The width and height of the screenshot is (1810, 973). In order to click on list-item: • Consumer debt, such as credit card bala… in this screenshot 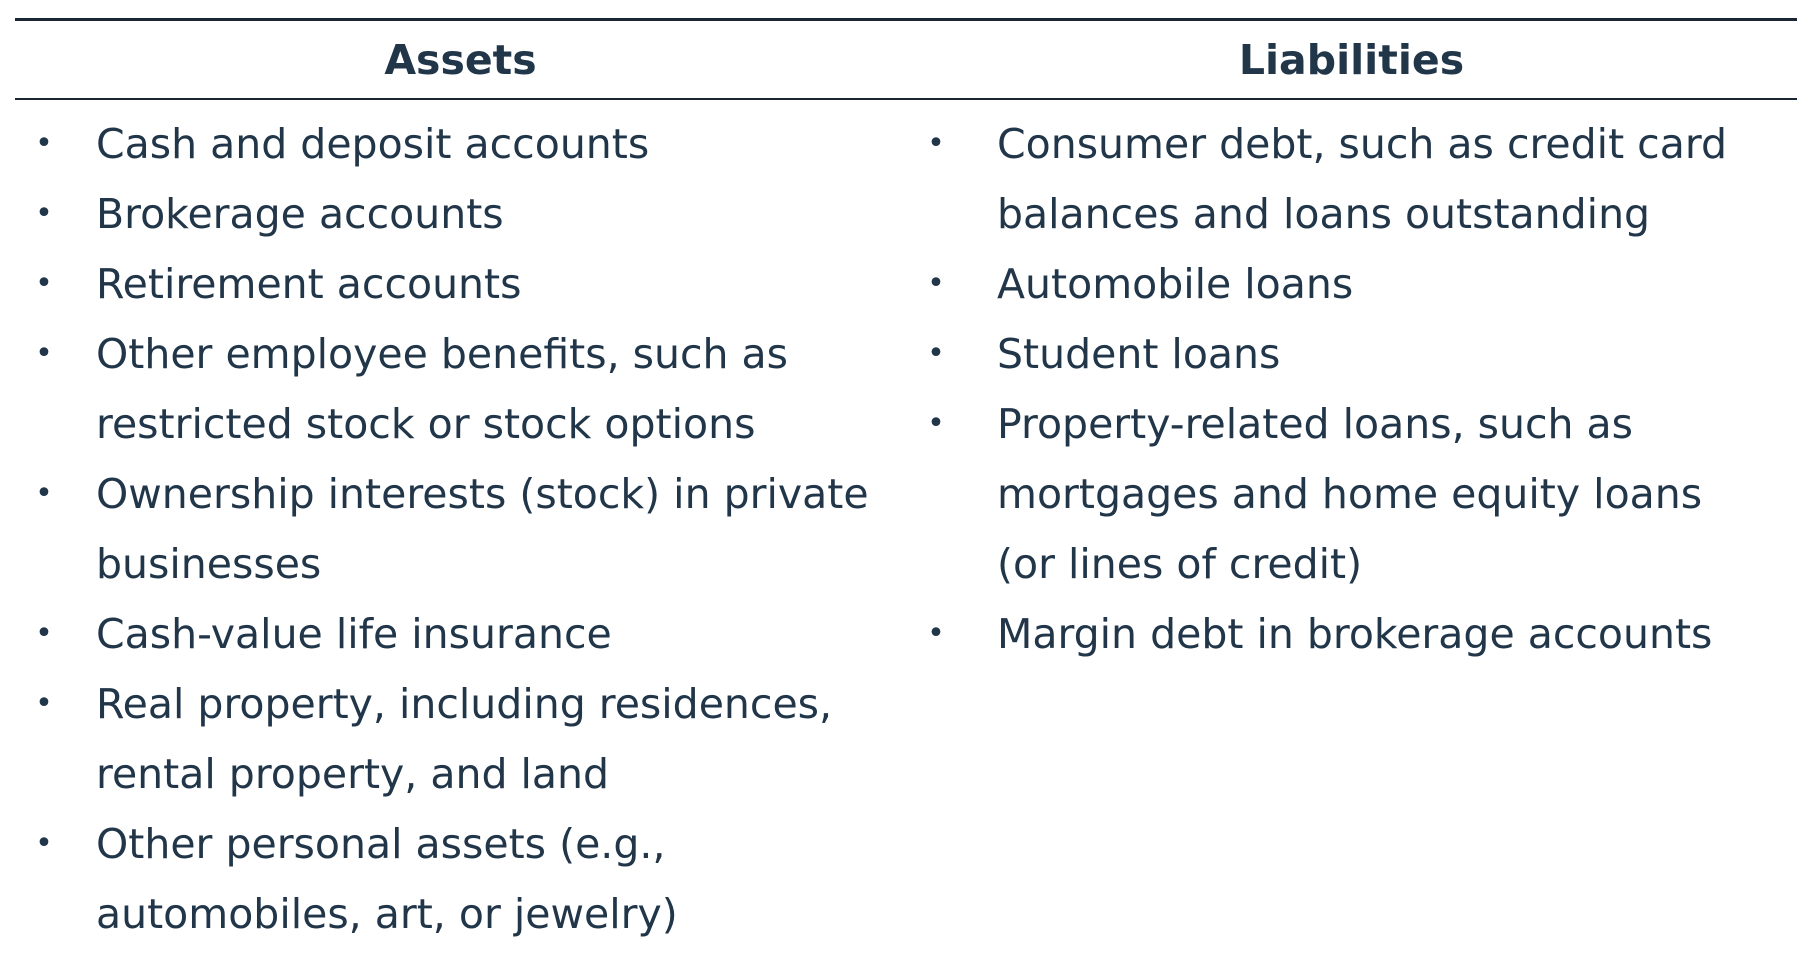, I will do `click(1351, 179)`.